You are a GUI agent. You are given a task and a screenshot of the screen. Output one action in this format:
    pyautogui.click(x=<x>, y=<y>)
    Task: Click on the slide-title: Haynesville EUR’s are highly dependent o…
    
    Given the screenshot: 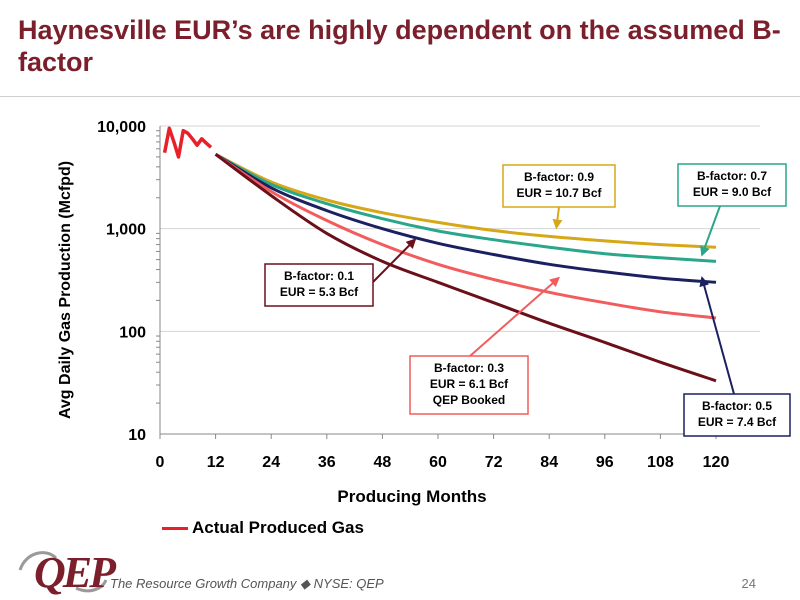 What is the action you would take?
    pyautogui.click(x=399, y=46)
    